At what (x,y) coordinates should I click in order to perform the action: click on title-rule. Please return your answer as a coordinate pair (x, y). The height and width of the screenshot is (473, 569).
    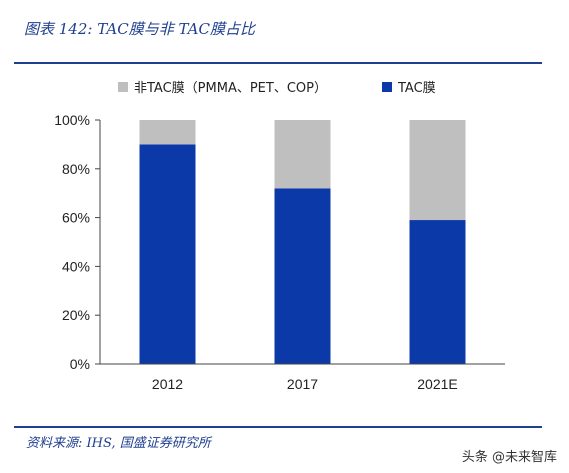
    Looking at the image, I should click on (278, 63).